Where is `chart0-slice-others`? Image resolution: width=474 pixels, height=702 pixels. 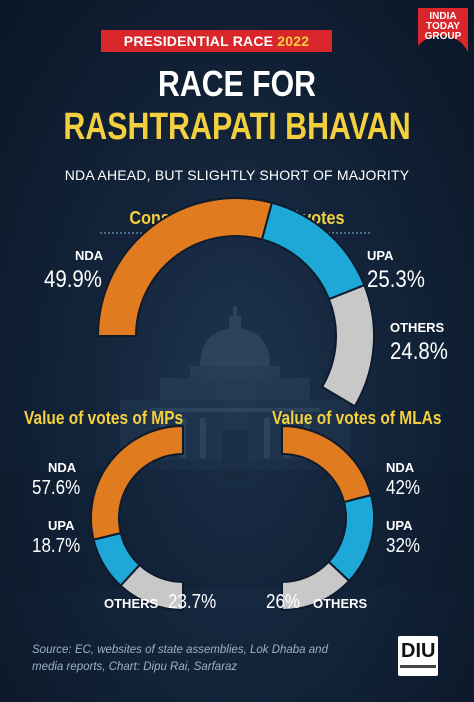 chart0-slice-others is located at coordinates (347, 345).